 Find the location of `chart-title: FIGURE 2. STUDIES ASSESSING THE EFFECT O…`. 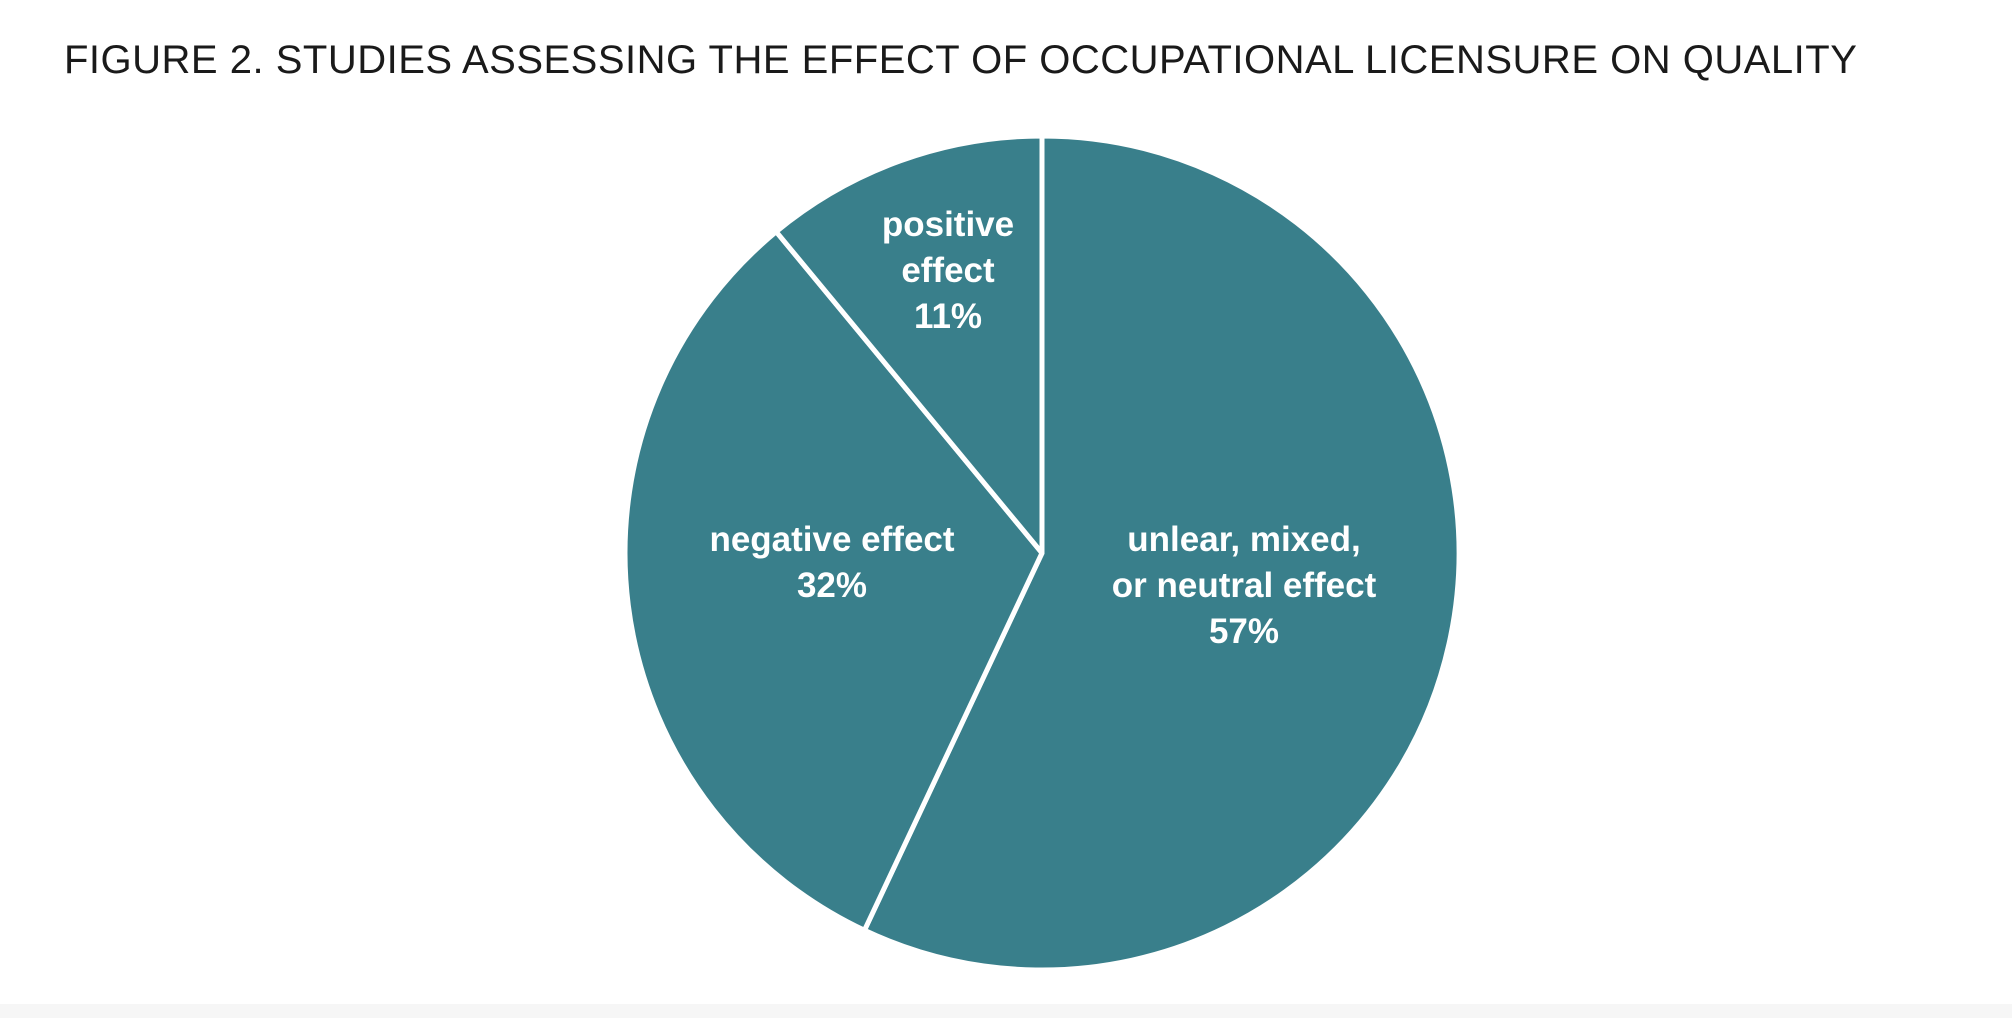

chart-title: FIGURE 2. STUDIES ASSESSING THE EFFECT O… is located at coordinates (961, 60).